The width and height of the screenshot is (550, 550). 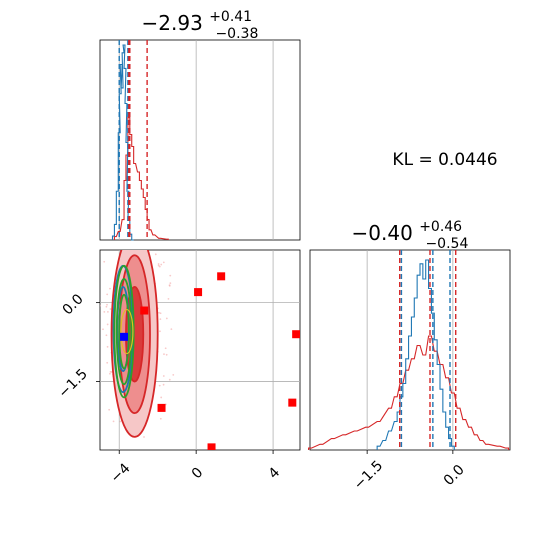 I want to click on bottom-right-x-tick-label: 0.0, so click(x=454, y=475).